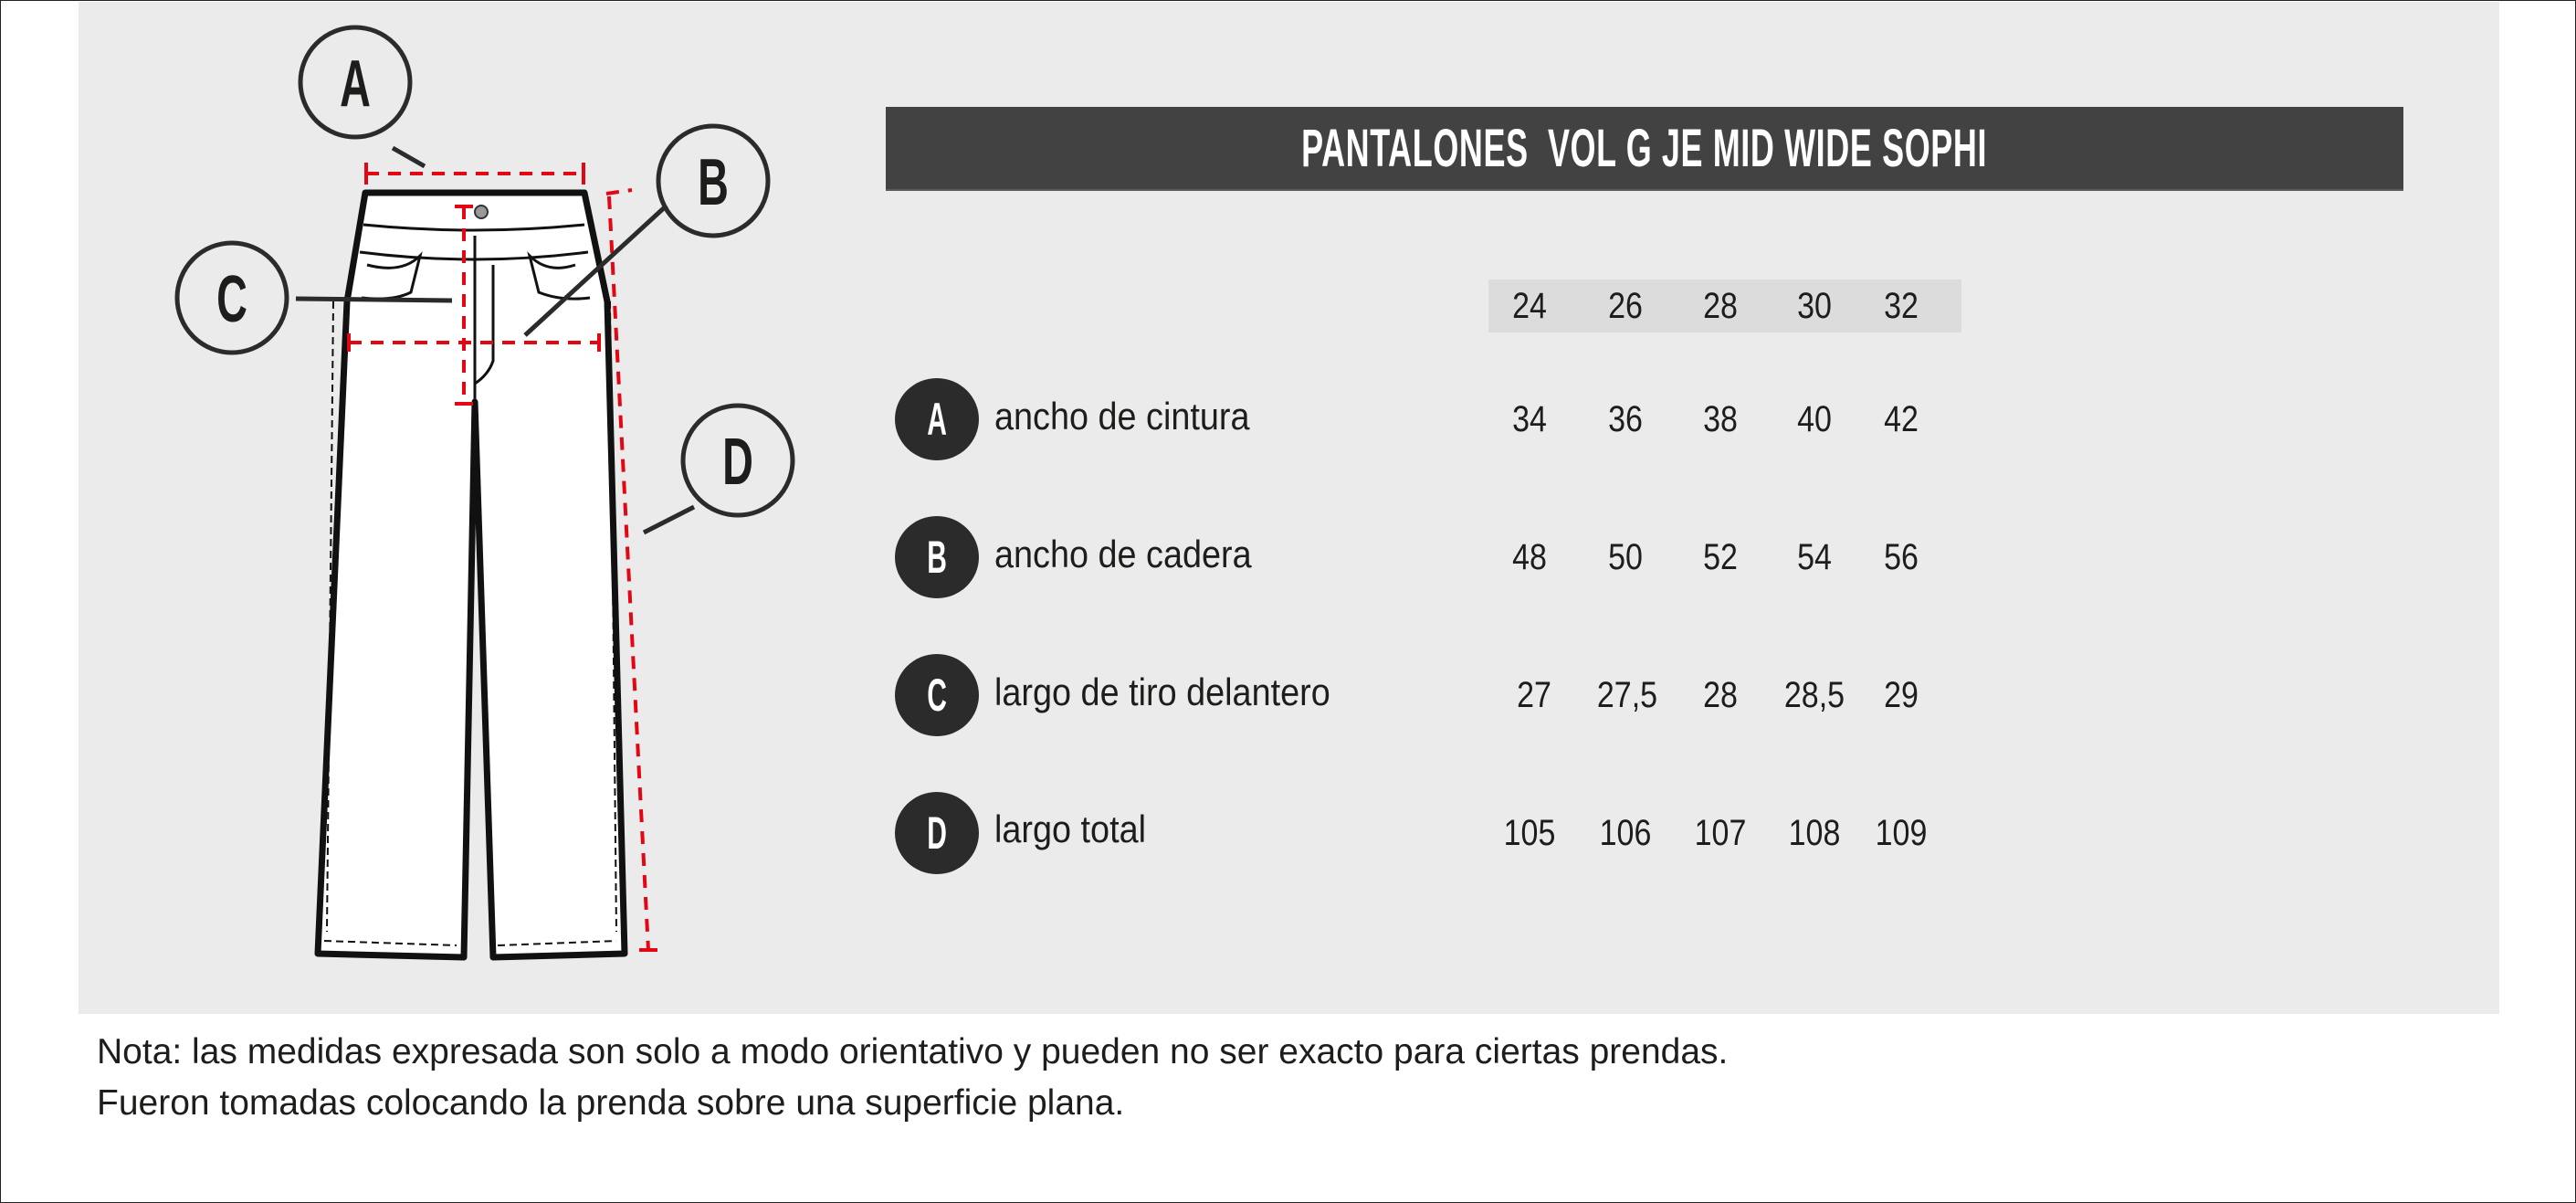 The width and height of the screenshot is (2576, 1203). I want to click on product-title: PANTALONES VOL G JE MID WIDE SOPHI, so click(1644, 148).